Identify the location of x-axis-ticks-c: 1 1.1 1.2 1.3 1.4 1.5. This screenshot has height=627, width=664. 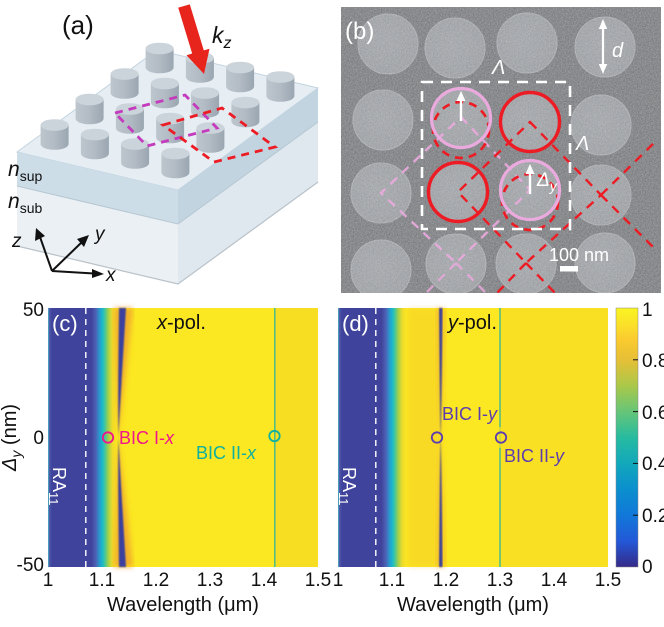
(187, 580).